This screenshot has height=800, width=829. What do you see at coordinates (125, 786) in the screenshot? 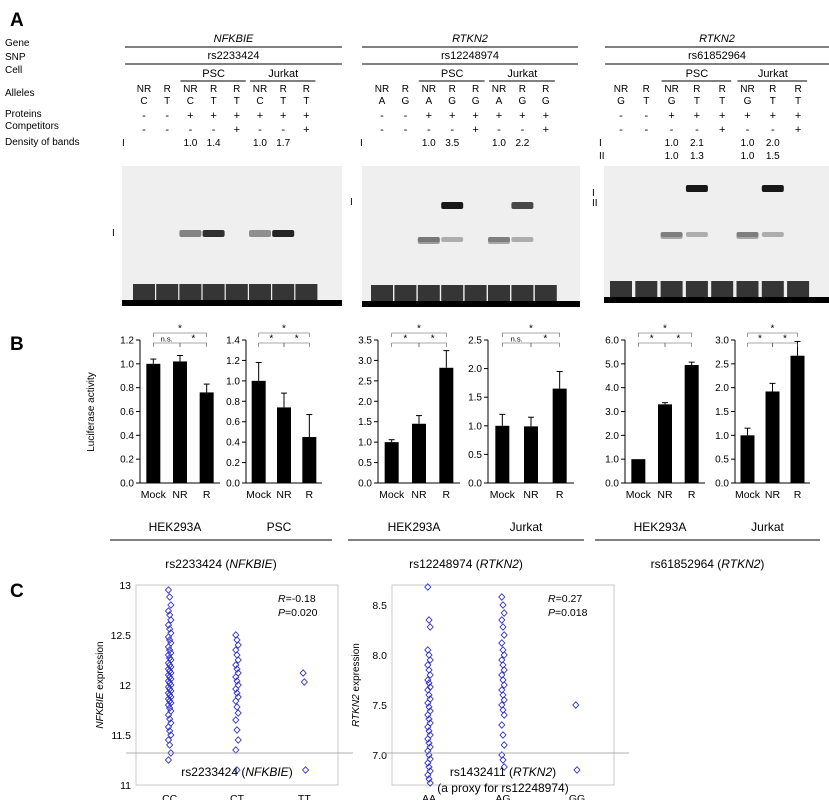
I see `y-tick-label: 11` at bounding box center [125, 786].